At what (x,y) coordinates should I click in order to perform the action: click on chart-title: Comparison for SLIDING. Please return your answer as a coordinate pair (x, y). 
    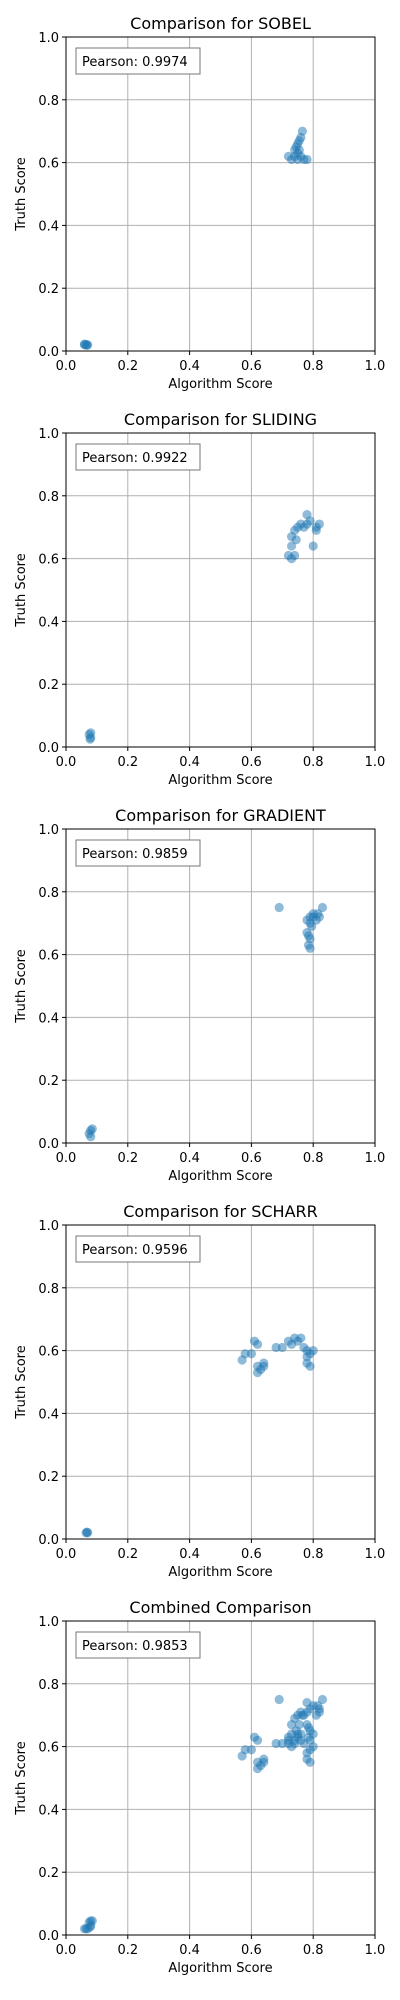
    Looking at the image, I should click on (220, 419).